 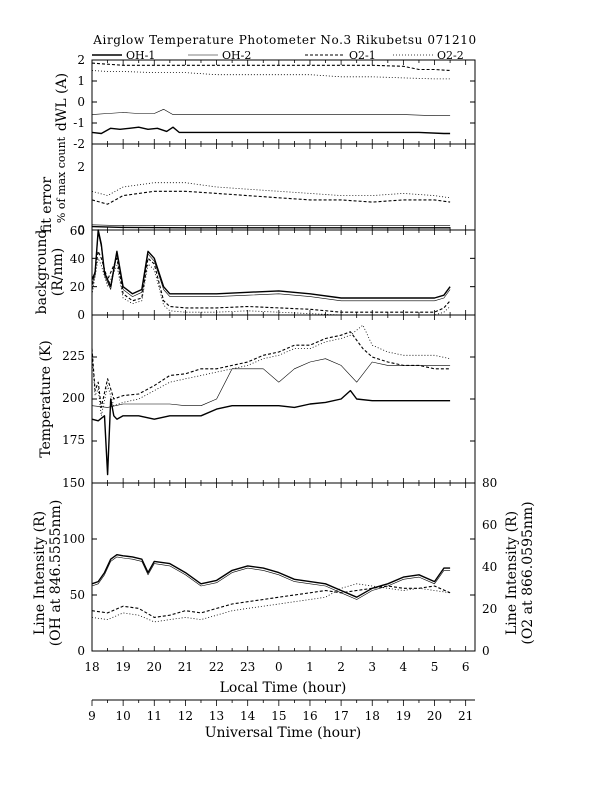 What do you see at coordinates (362, 55) in the screenshot?
I see `legend-label-o21: O2-1` at bounding box center [362, 55].